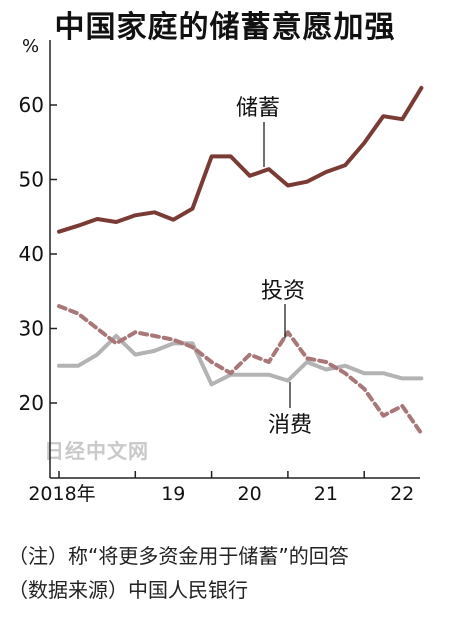 The width and height of the screenshot is (450, 633). Describe the element at coordinates (31, 254) in the screenshot. I see `y-tick-label: 40` at that location.